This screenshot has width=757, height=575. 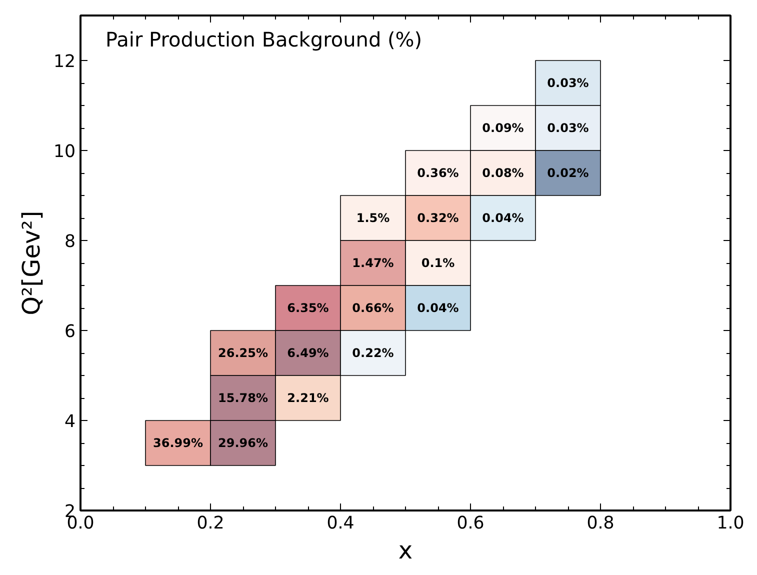 What do you see at coordinates (470, 524) in the screenshot?
I see `x-tick-label: 0.6` at bounding box center [470, 524].